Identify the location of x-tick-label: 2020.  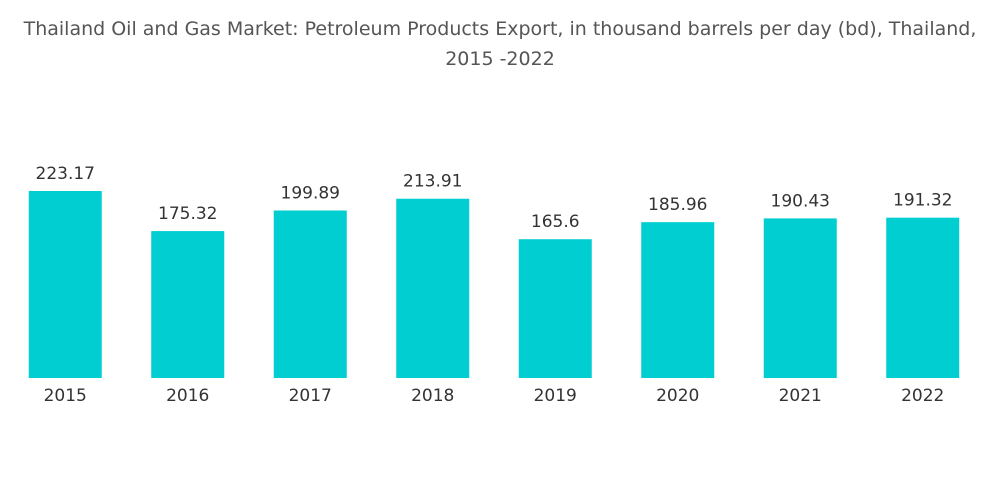
(677, 396).